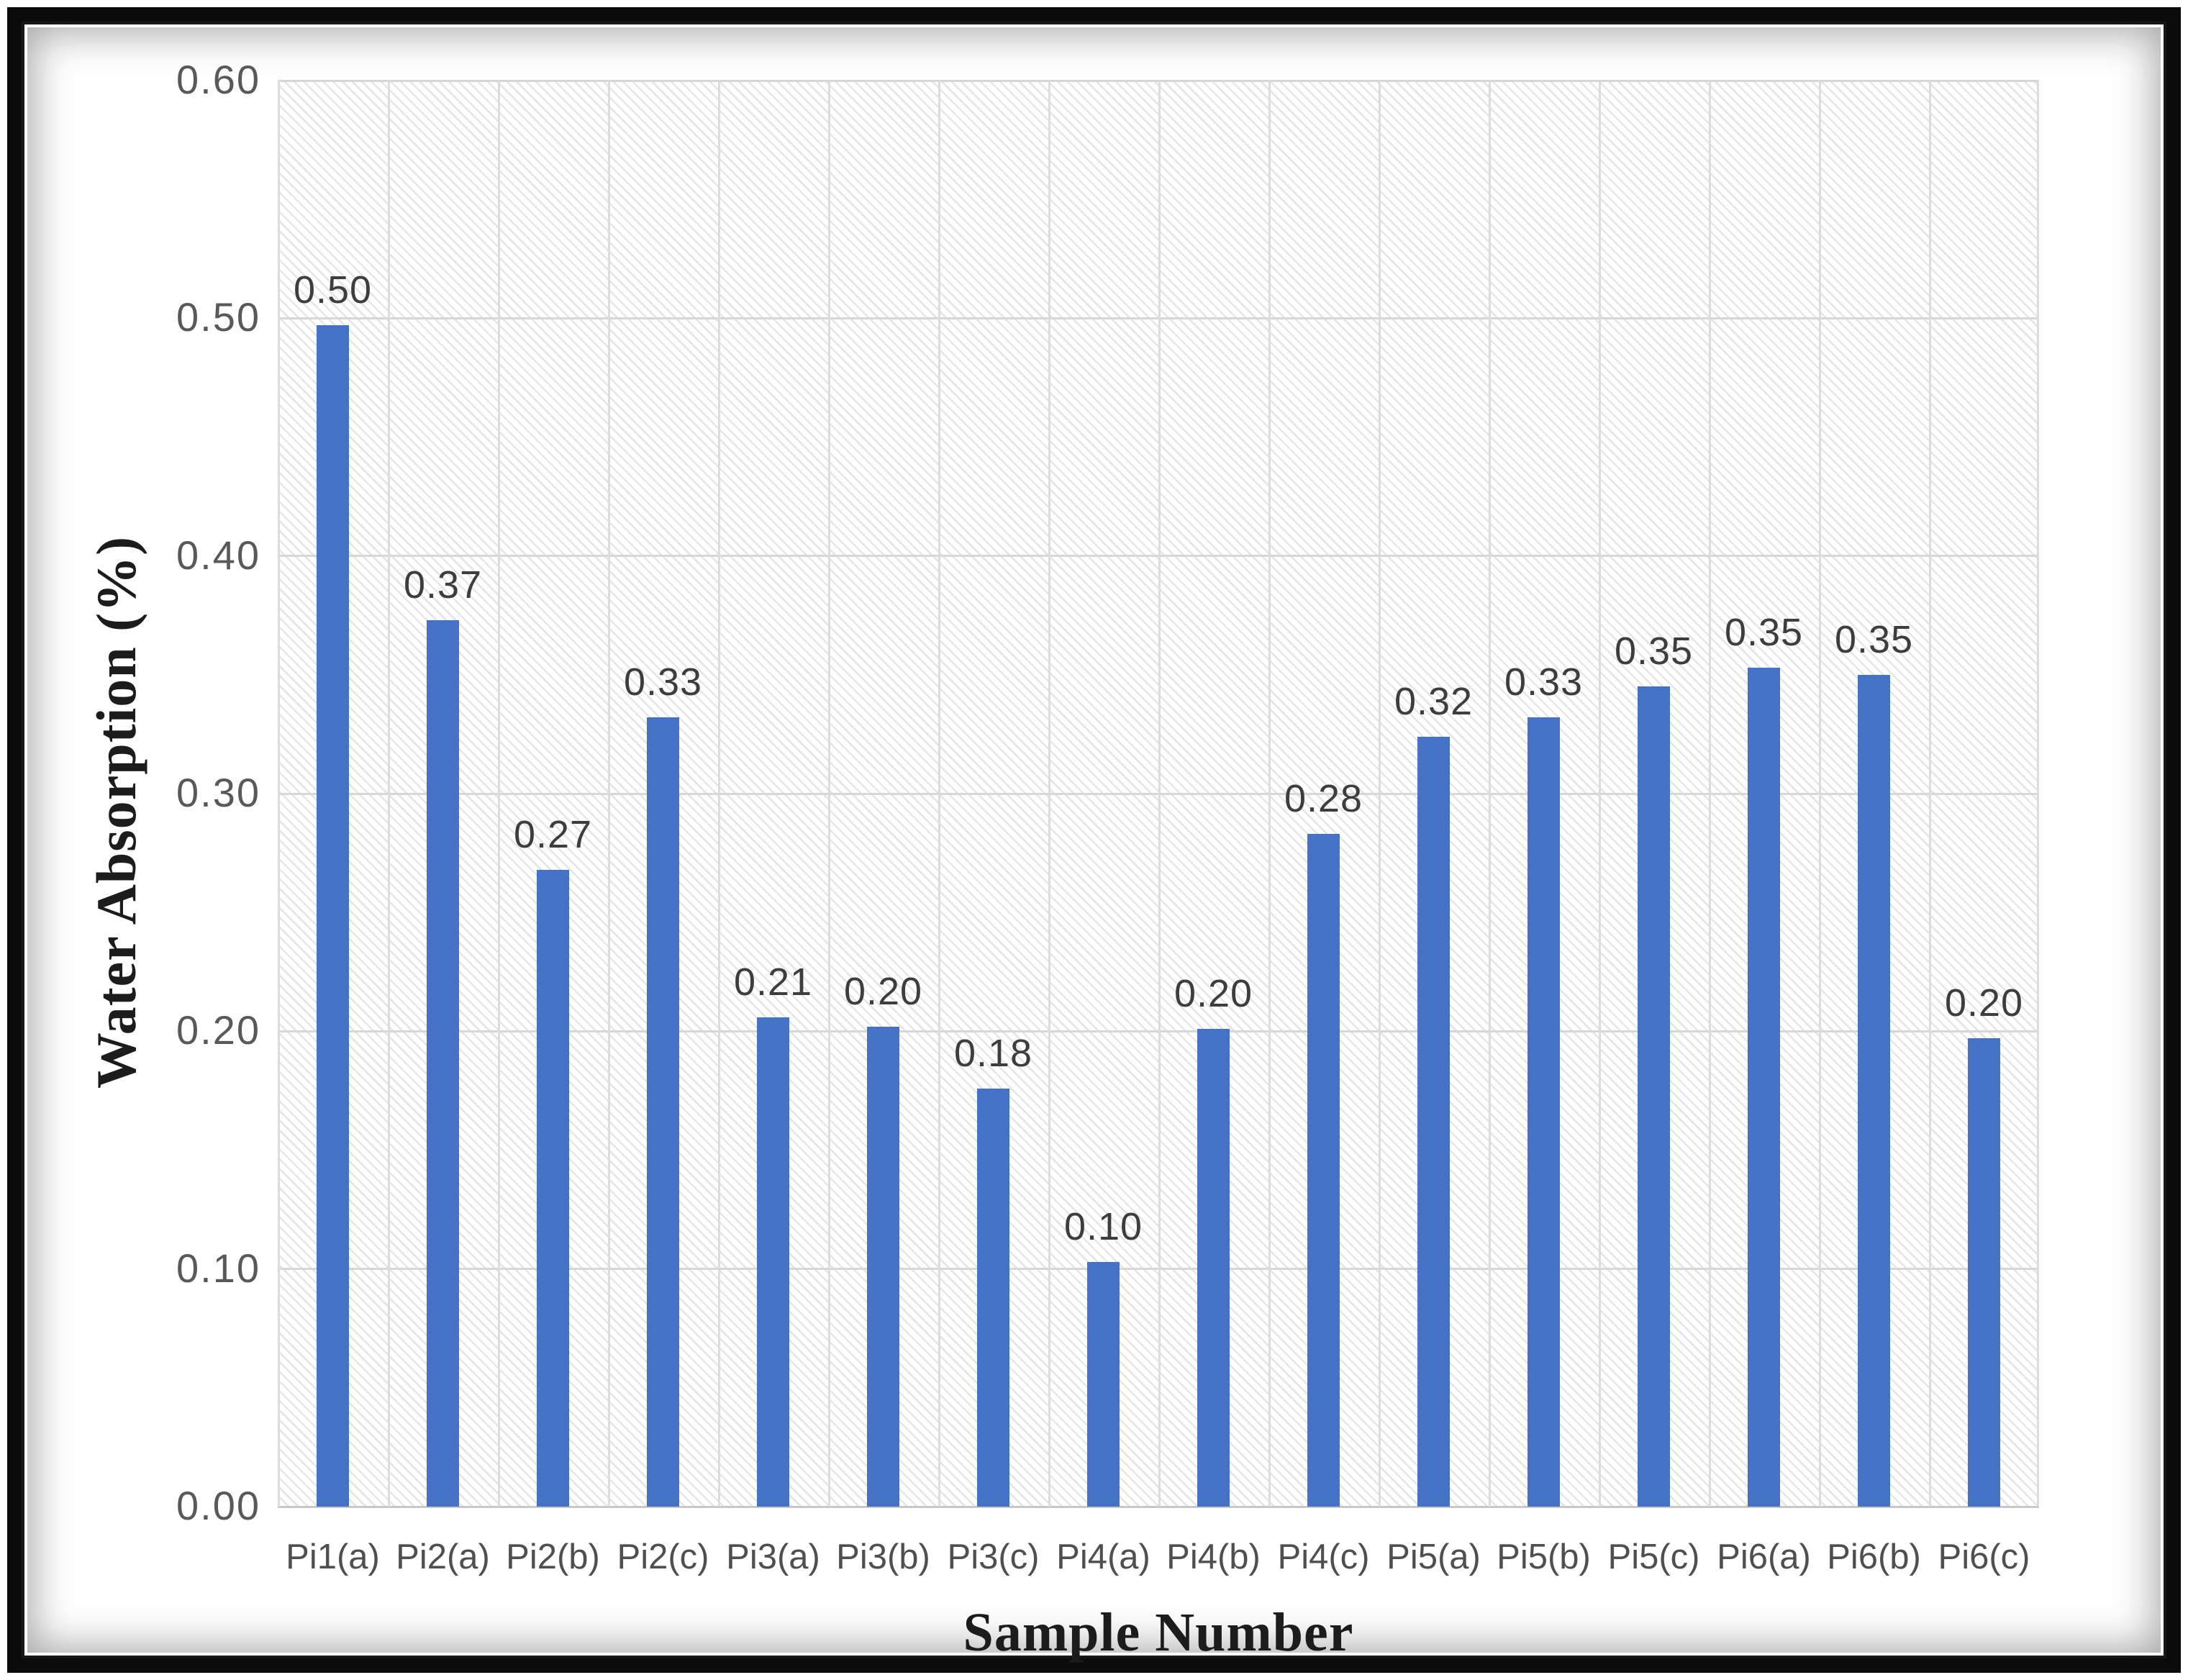 This screenshot has height=1680, width=2188. I want to click on x-tick-label: Pi5(c), so click(1653, 1557).